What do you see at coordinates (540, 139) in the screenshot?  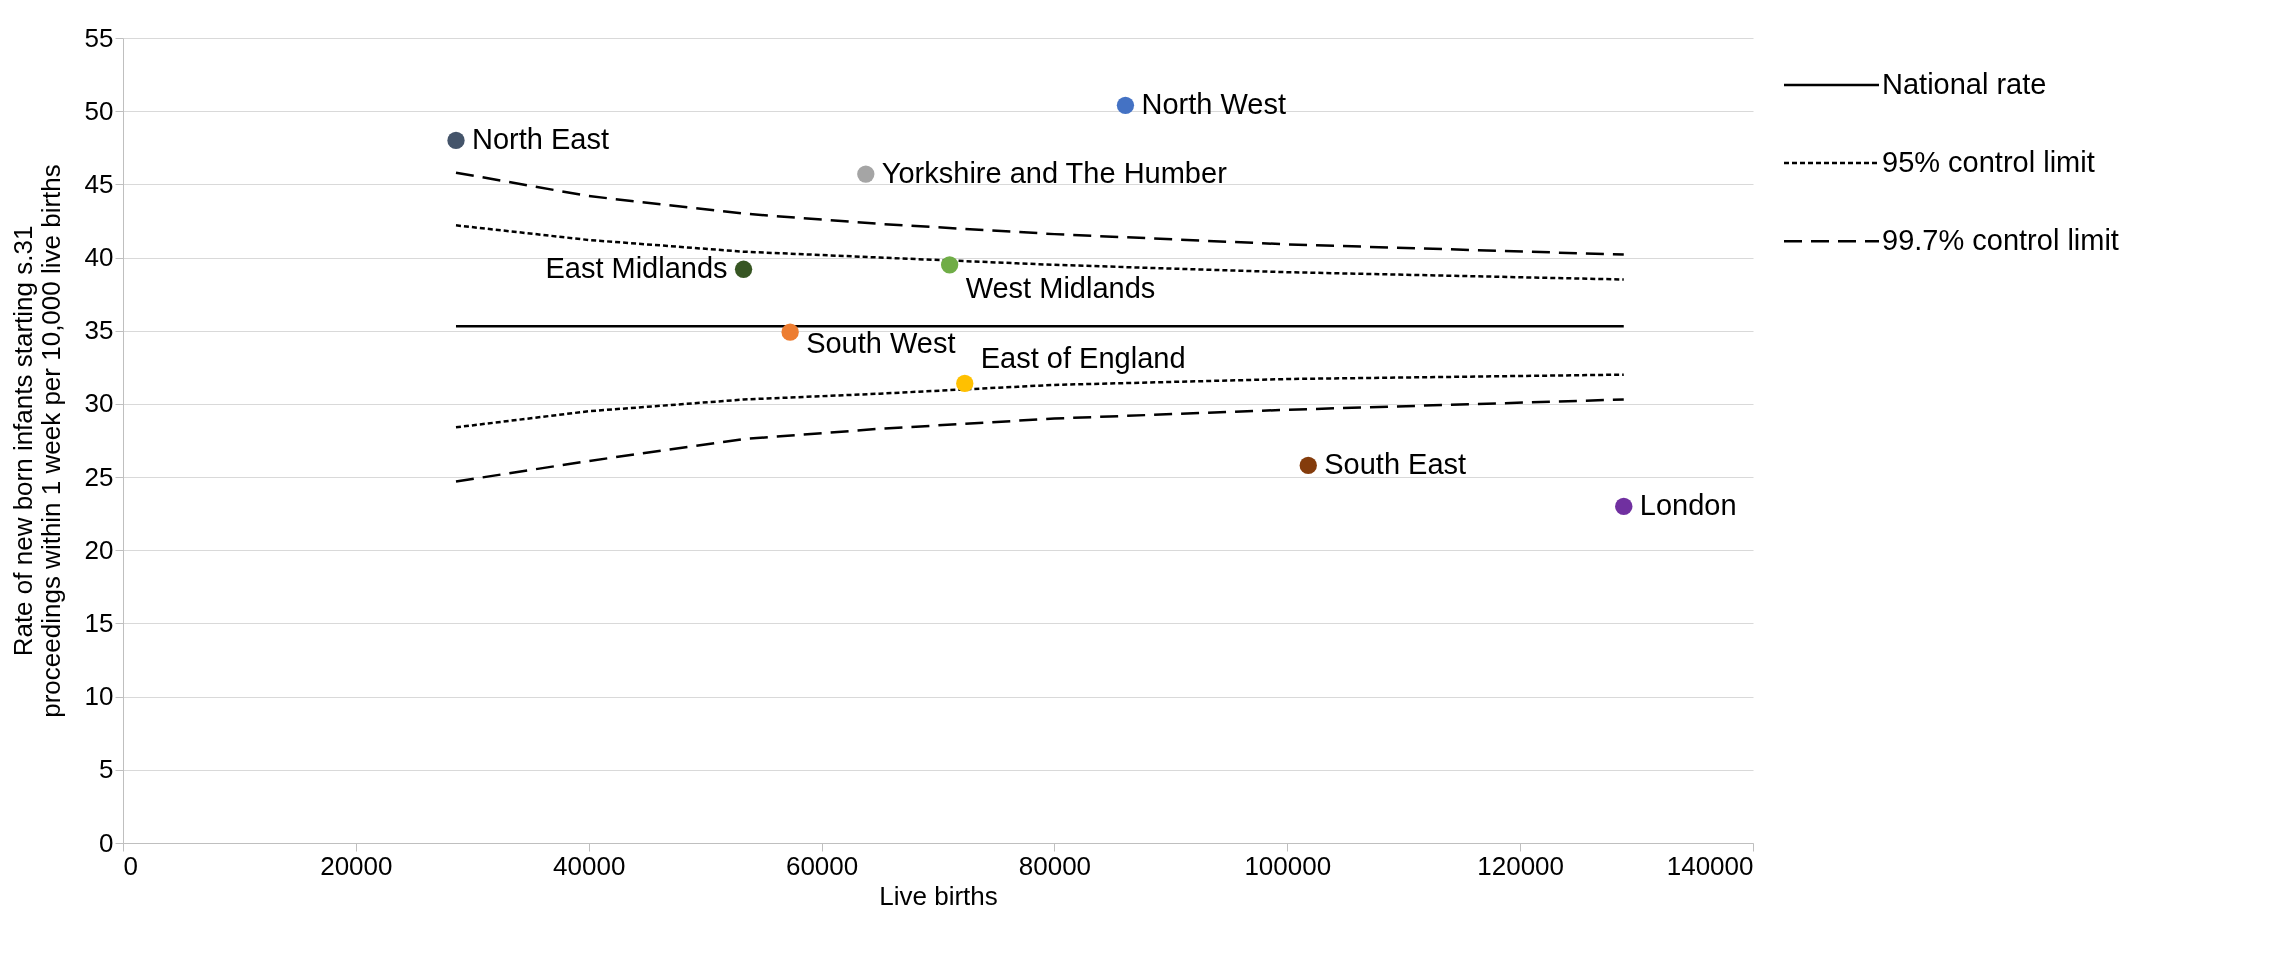 I see `series-label: North East` at bounding box center [540, 139].